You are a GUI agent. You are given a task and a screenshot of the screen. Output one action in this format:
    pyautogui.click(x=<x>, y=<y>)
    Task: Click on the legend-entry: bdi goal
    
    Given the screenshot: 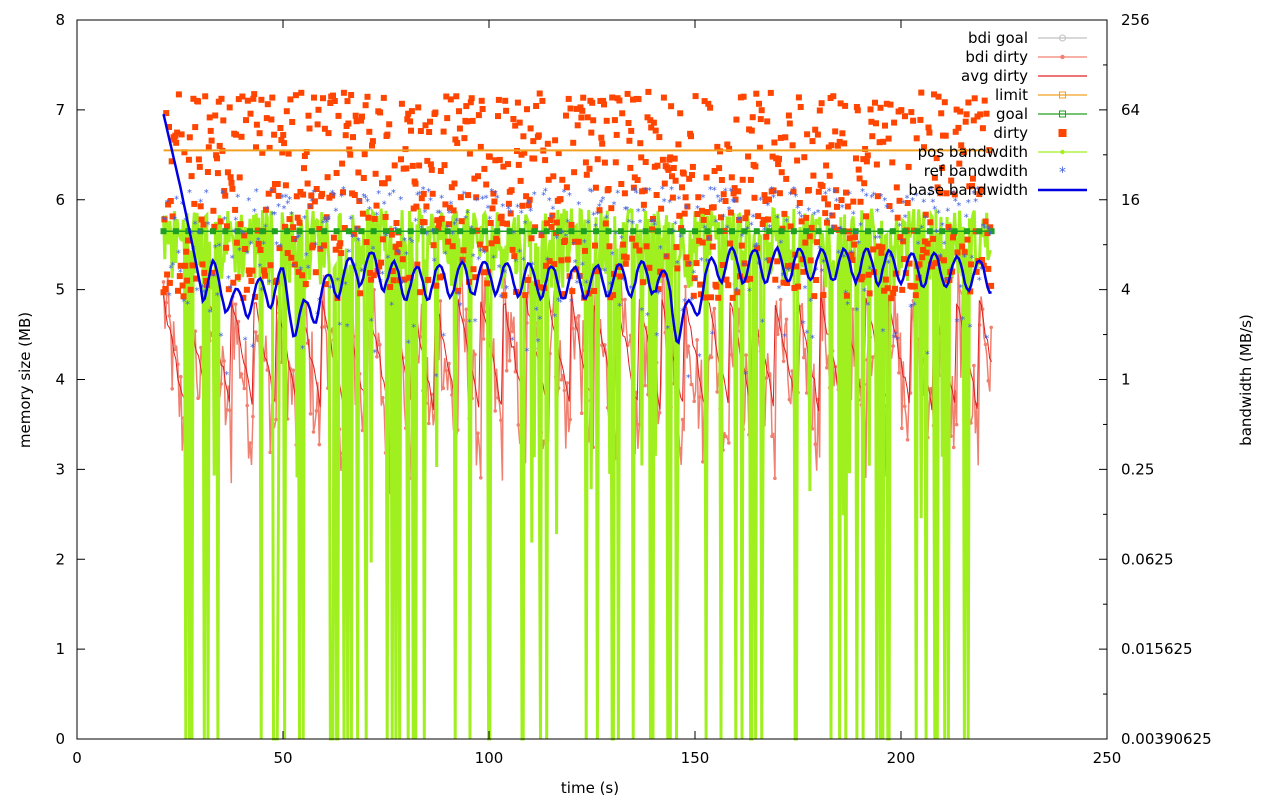 What is the action you would take?
    pyautogui.click(x=1027, y=38)
    